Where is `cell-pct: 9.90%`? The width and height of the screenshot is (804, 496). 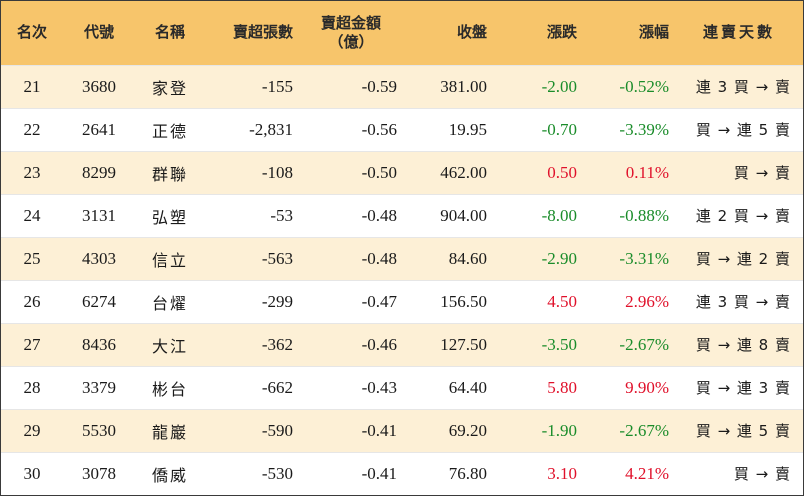 cell-pct: 9.90% is located at coordinates (647, 387).